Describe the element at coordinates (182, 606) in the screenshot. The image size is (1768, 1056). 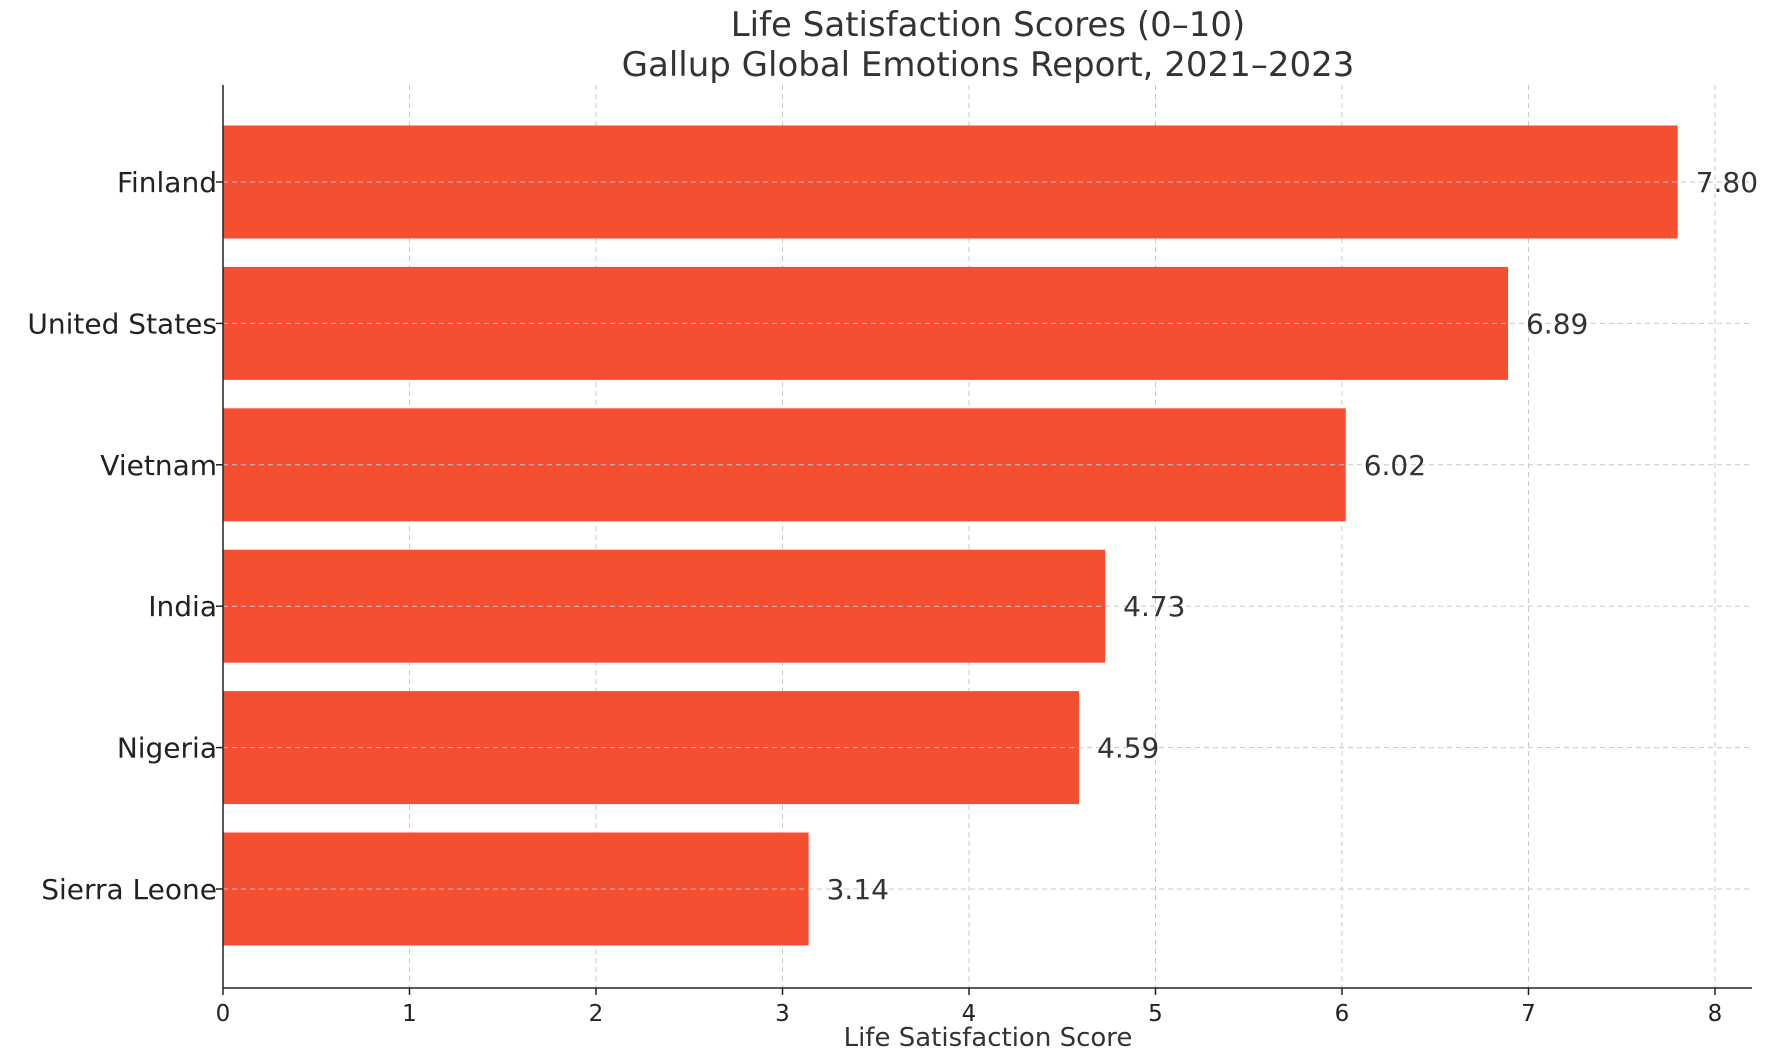
I see `y-tick-label-india: India` at that location.